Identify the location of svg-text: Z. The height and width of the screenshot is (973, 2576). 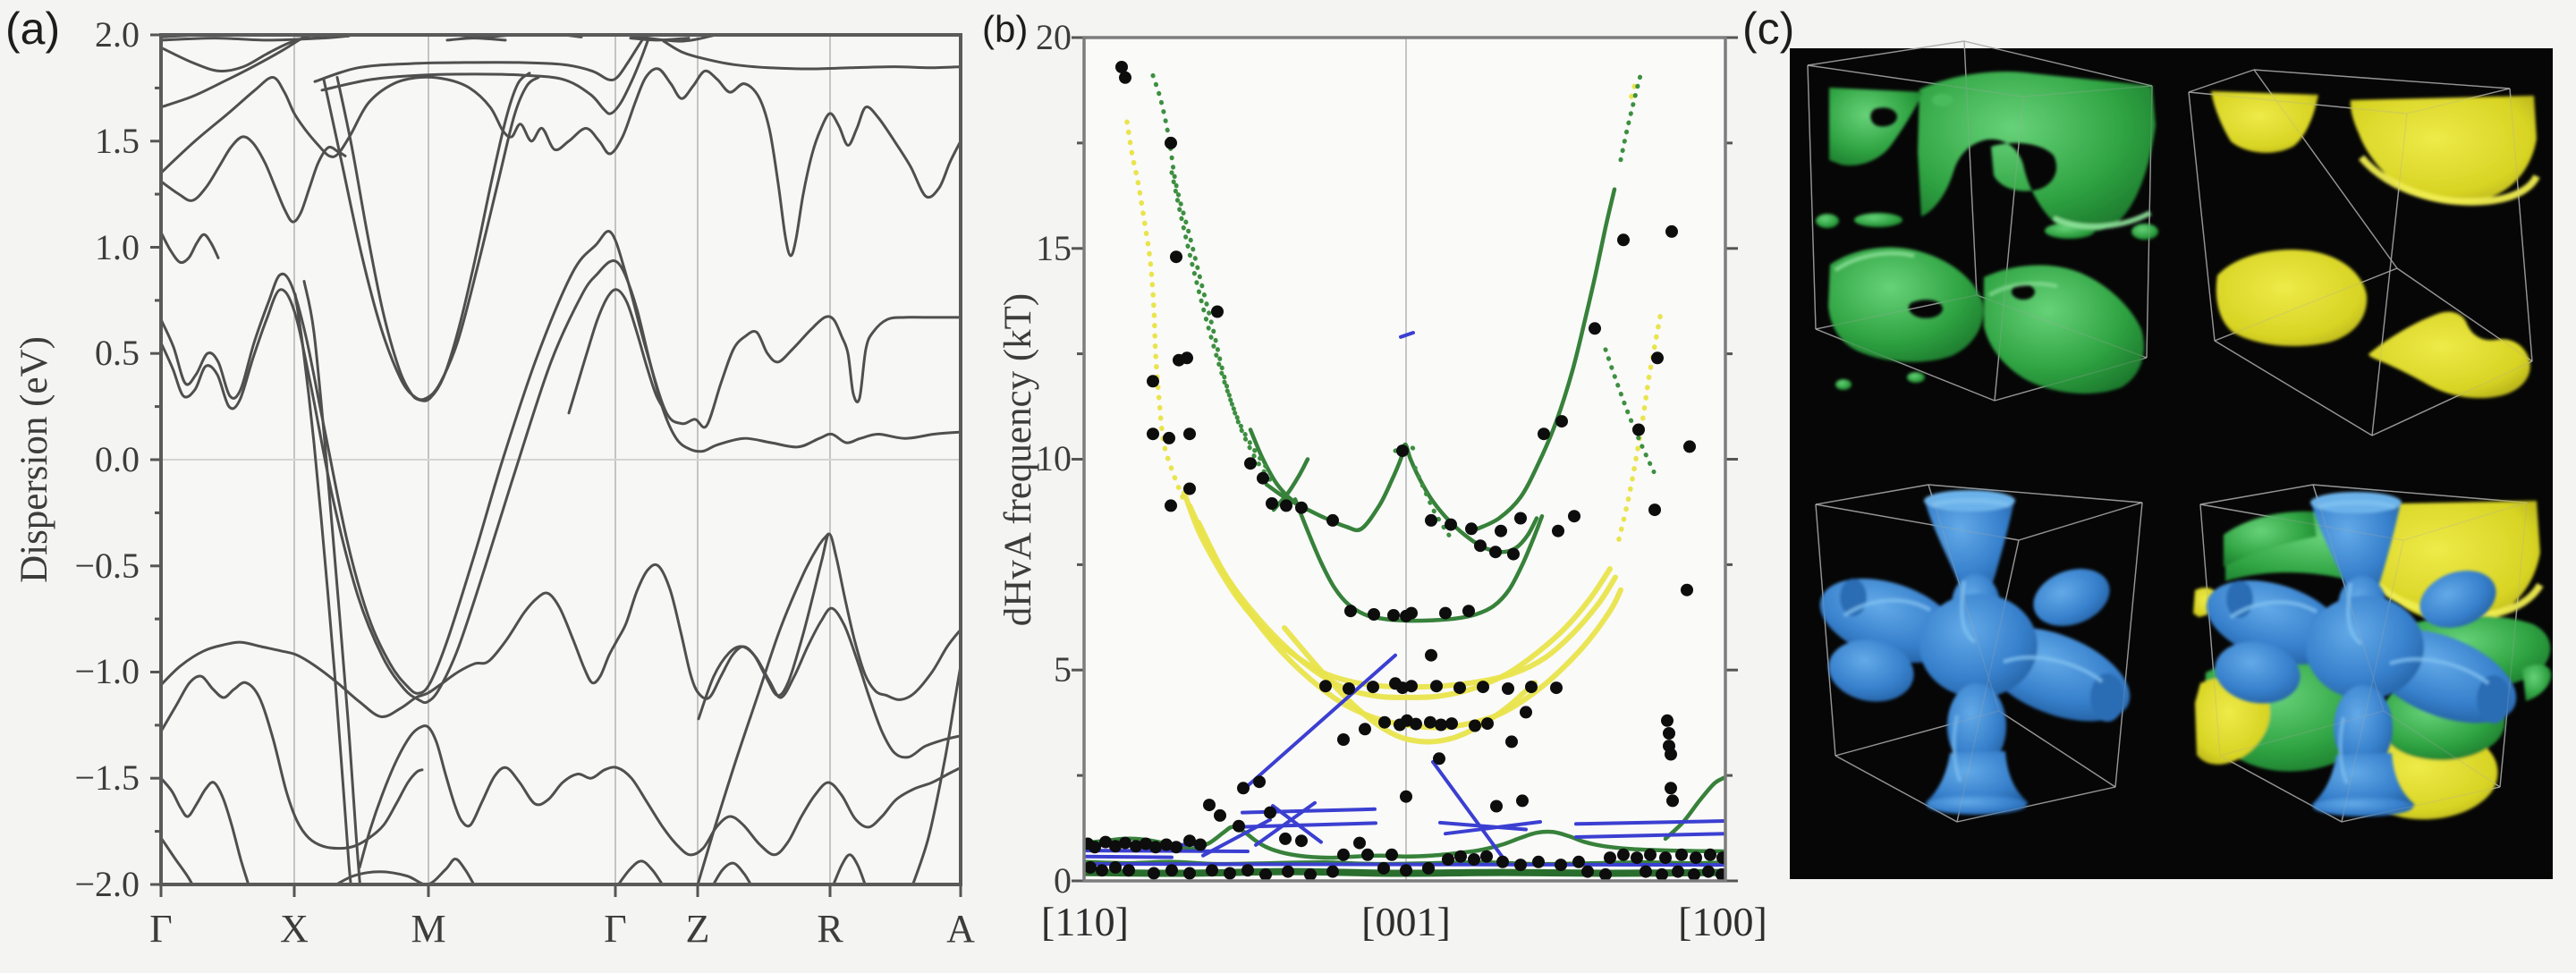
(698, 929).